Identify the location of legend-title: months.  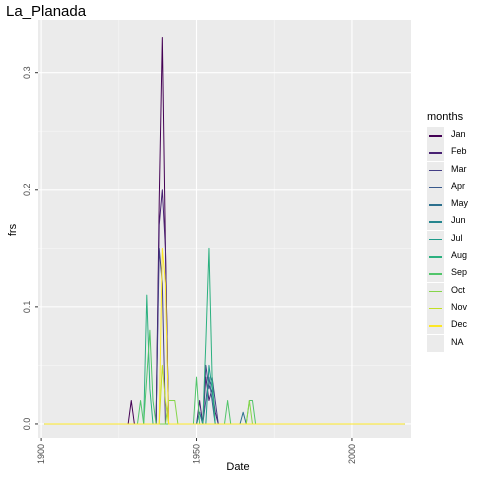
(445, 117).